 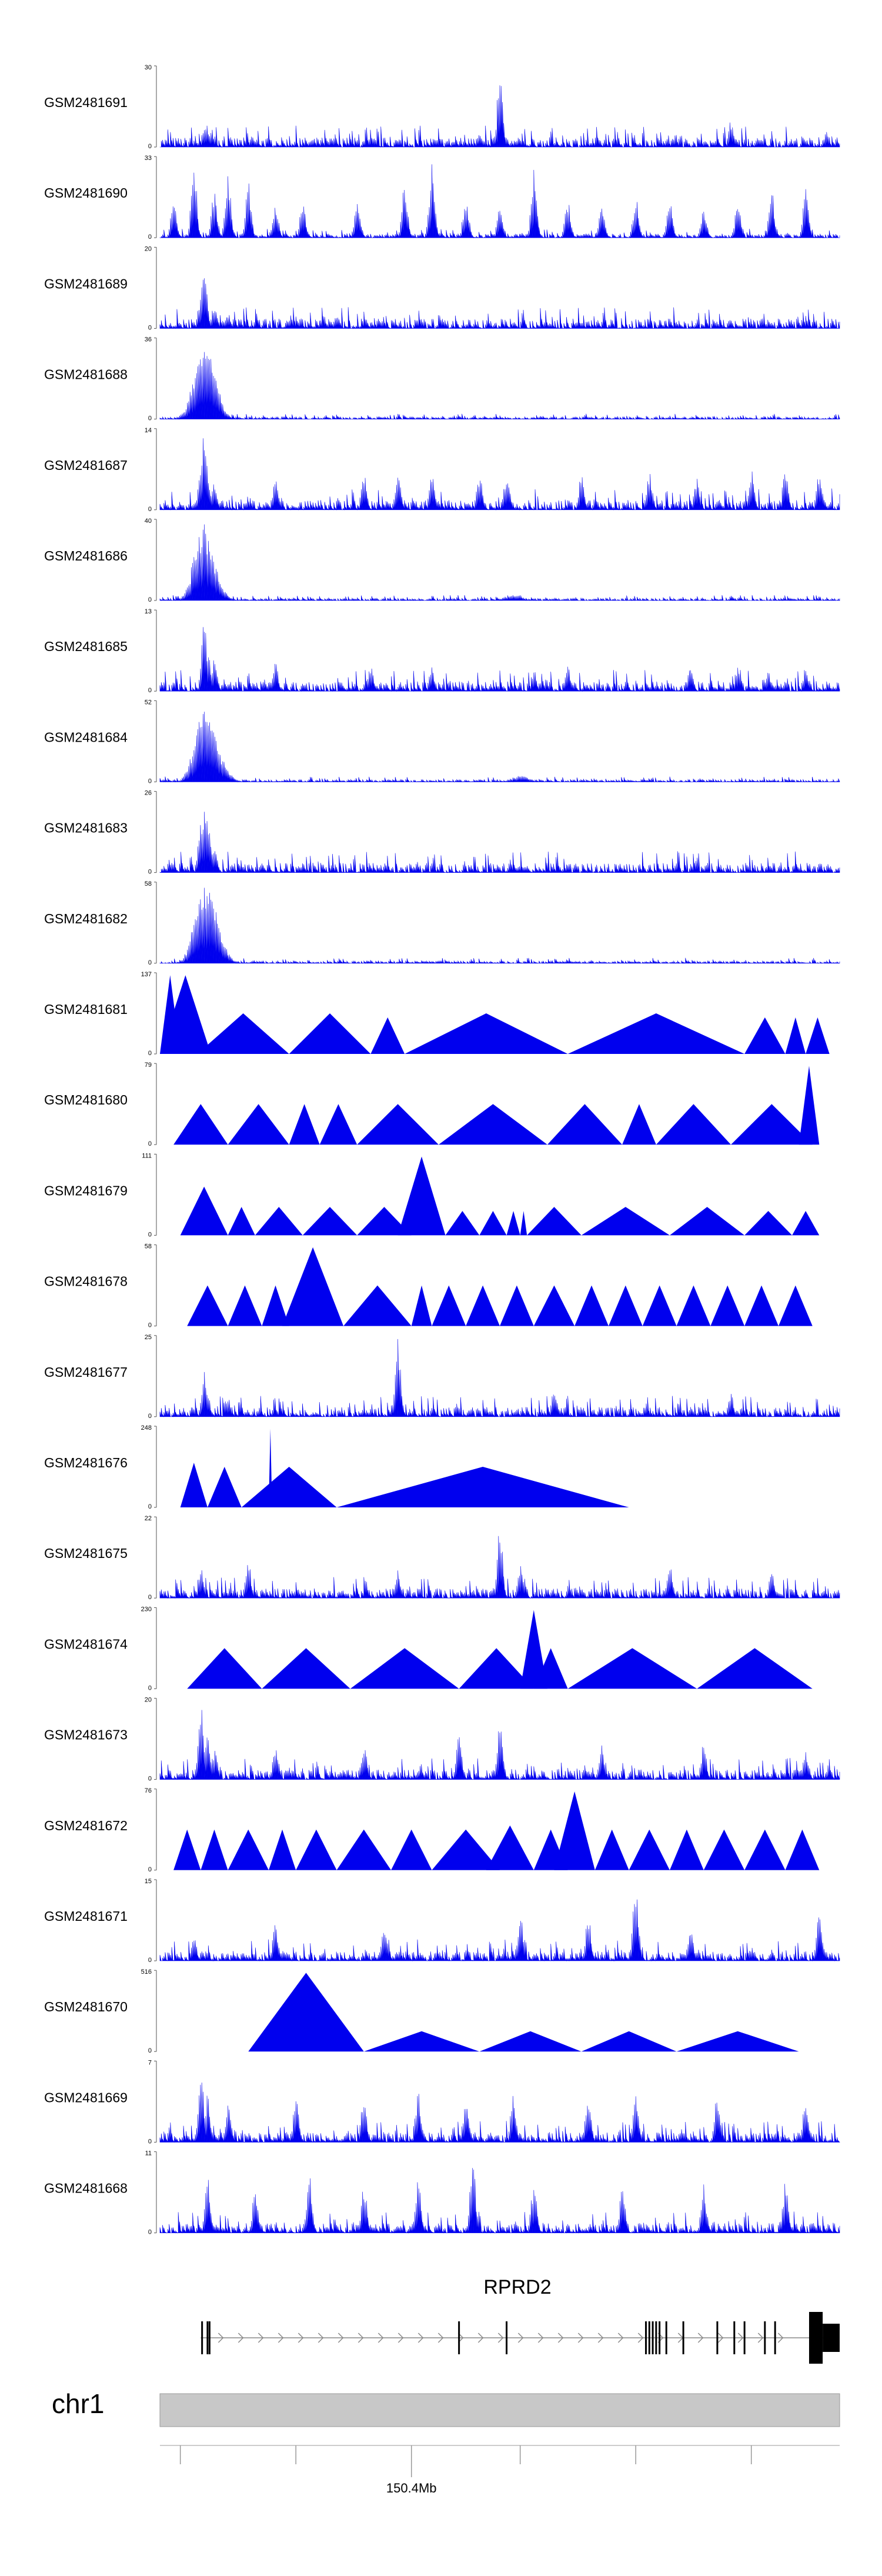 I want to click on track-GSM2481691: GSM2481691 30 0, so click(x=442, y=107).